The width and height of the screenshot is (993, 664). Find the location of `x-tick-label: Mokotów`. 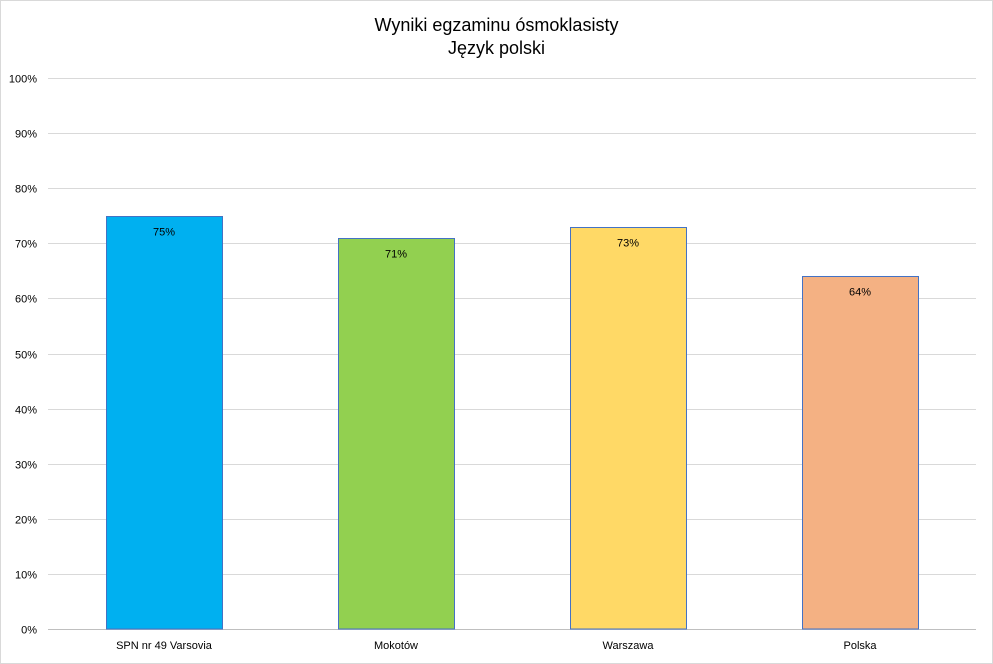

x-tick-label: Mokotów is located at coordinates (396, 646).